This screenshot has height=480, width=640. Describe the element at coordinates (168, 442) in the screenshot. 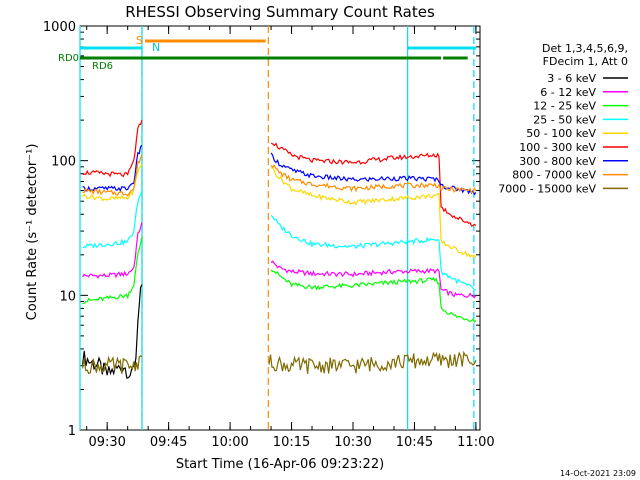

I see `x-tick-label: 09:45` at that location.